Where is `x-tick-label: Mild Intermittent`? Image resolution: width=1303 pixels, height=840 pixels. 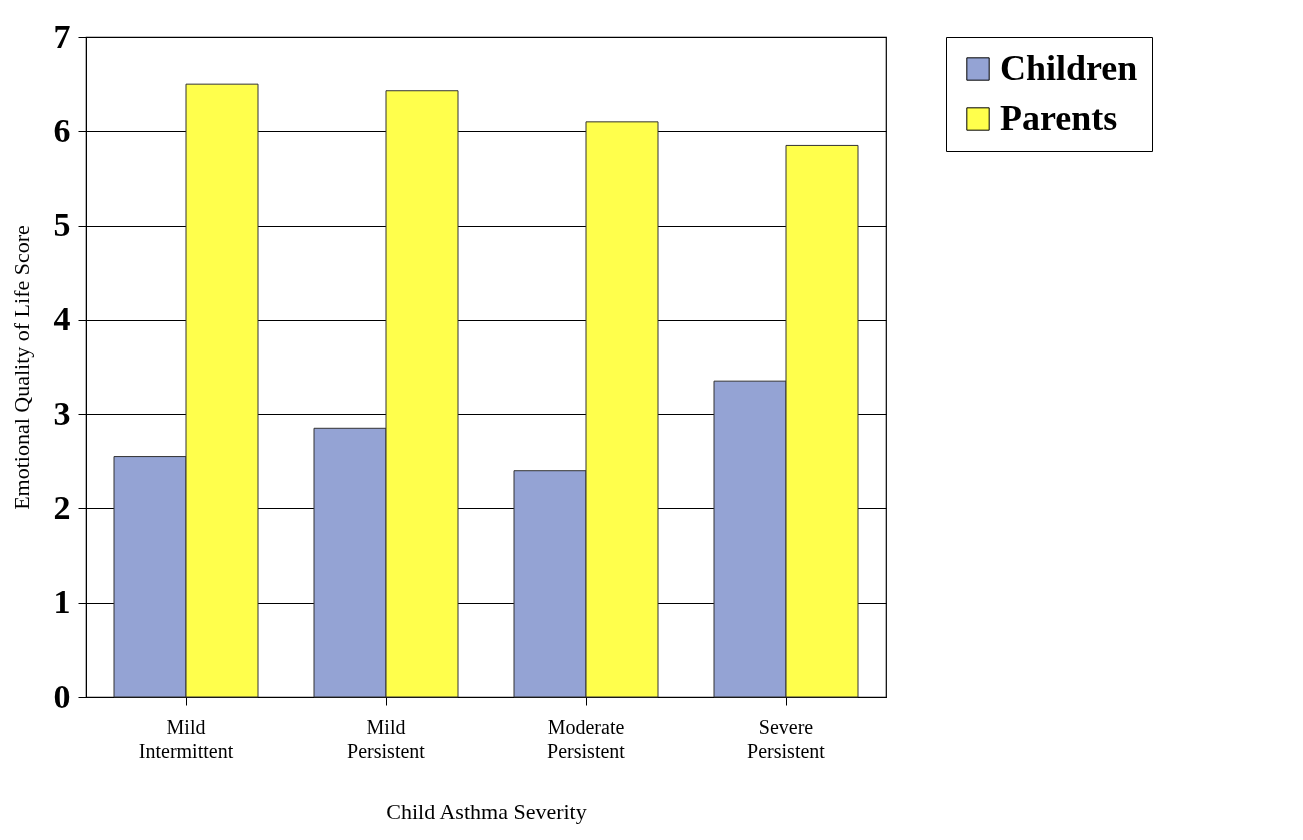
x-tick-label: Mild Intermittent is located at coordinates (186, 738).